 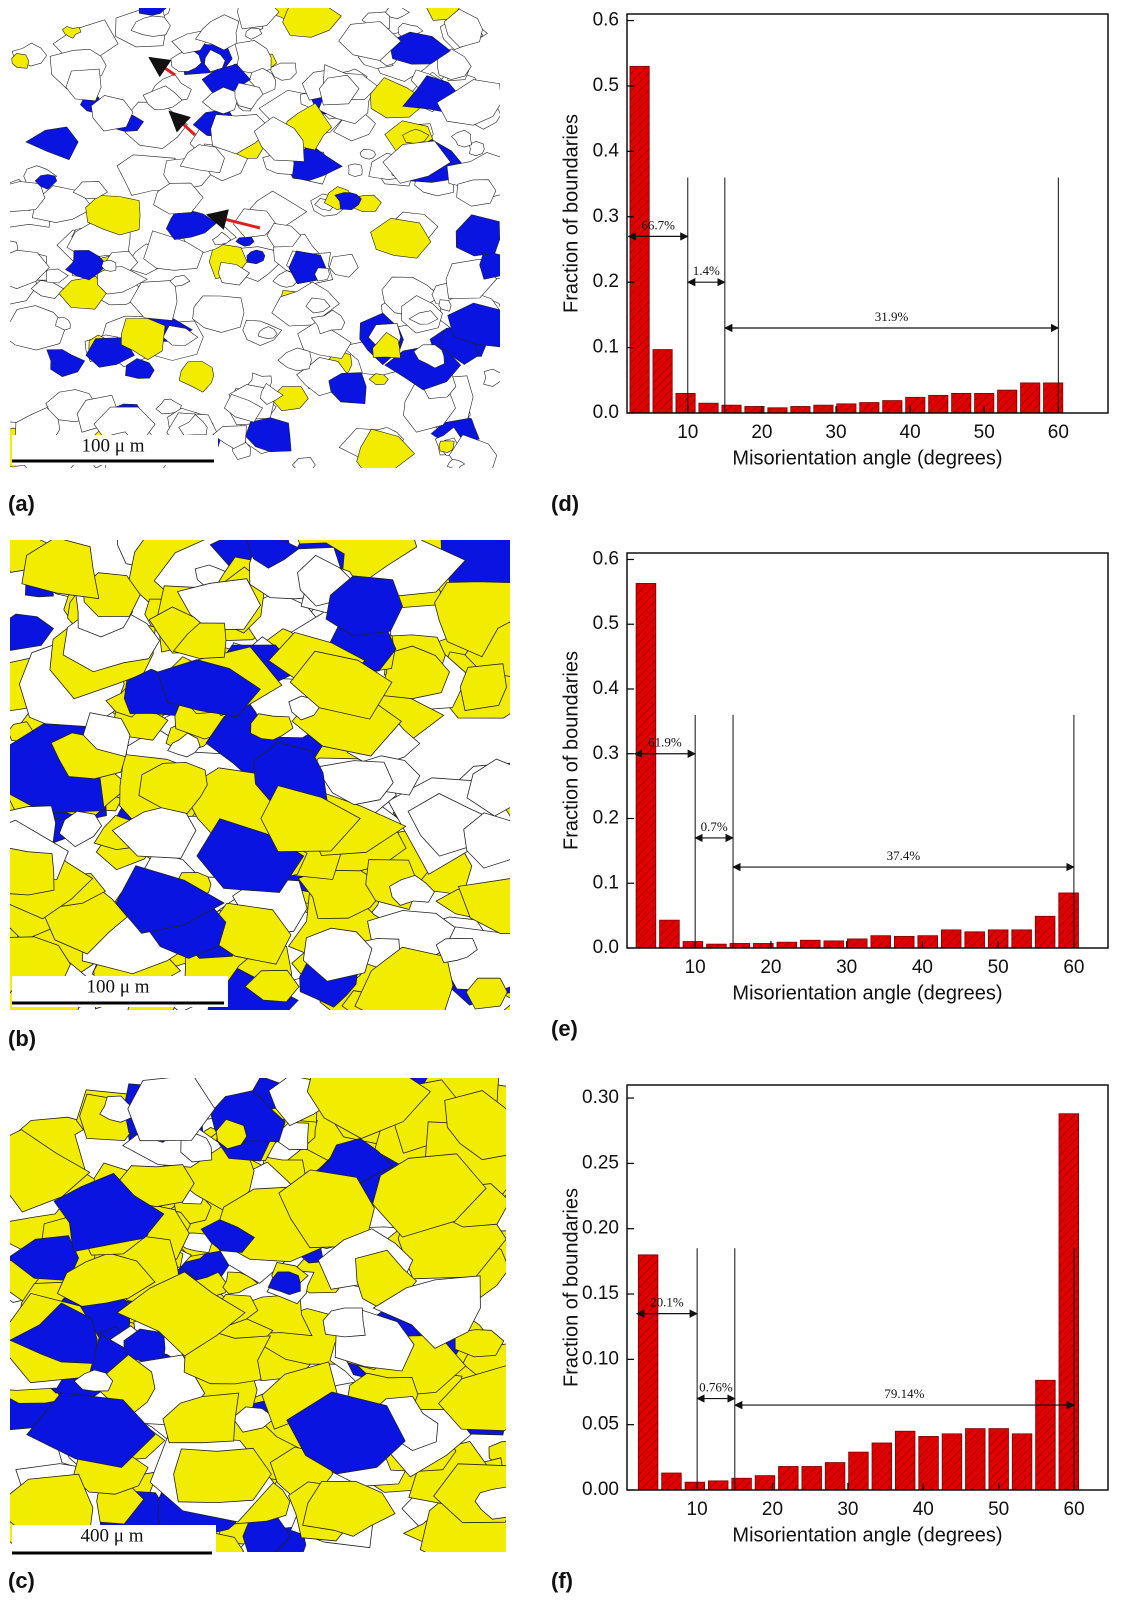 What do you see at coordinates (606, 150) in the screenshot?
I see `y-tick-label: 0.4` at bounding box center [606, 150].